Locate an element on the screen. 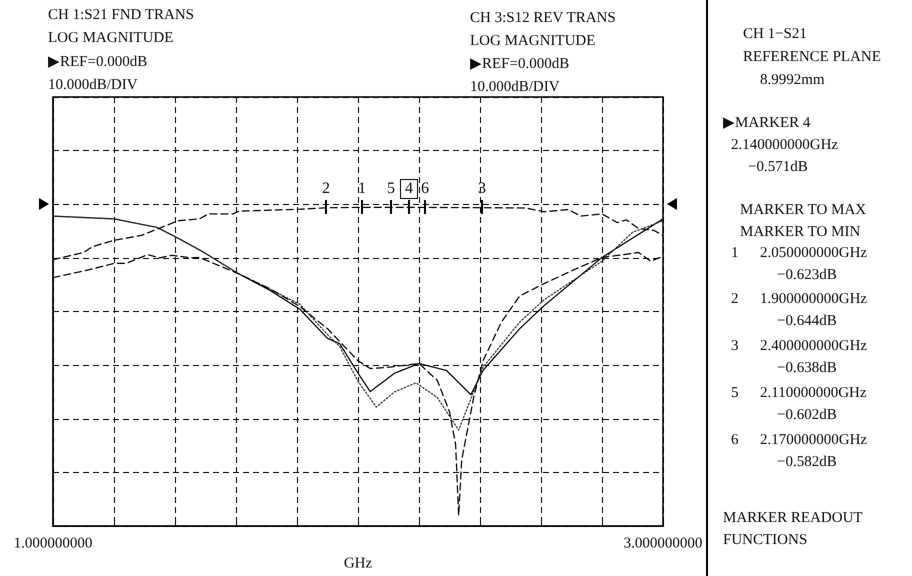 The height and width of the screenshot is (576, 912). text: CH 3:S12 REV TRANS is located at coordinates (543, 18).